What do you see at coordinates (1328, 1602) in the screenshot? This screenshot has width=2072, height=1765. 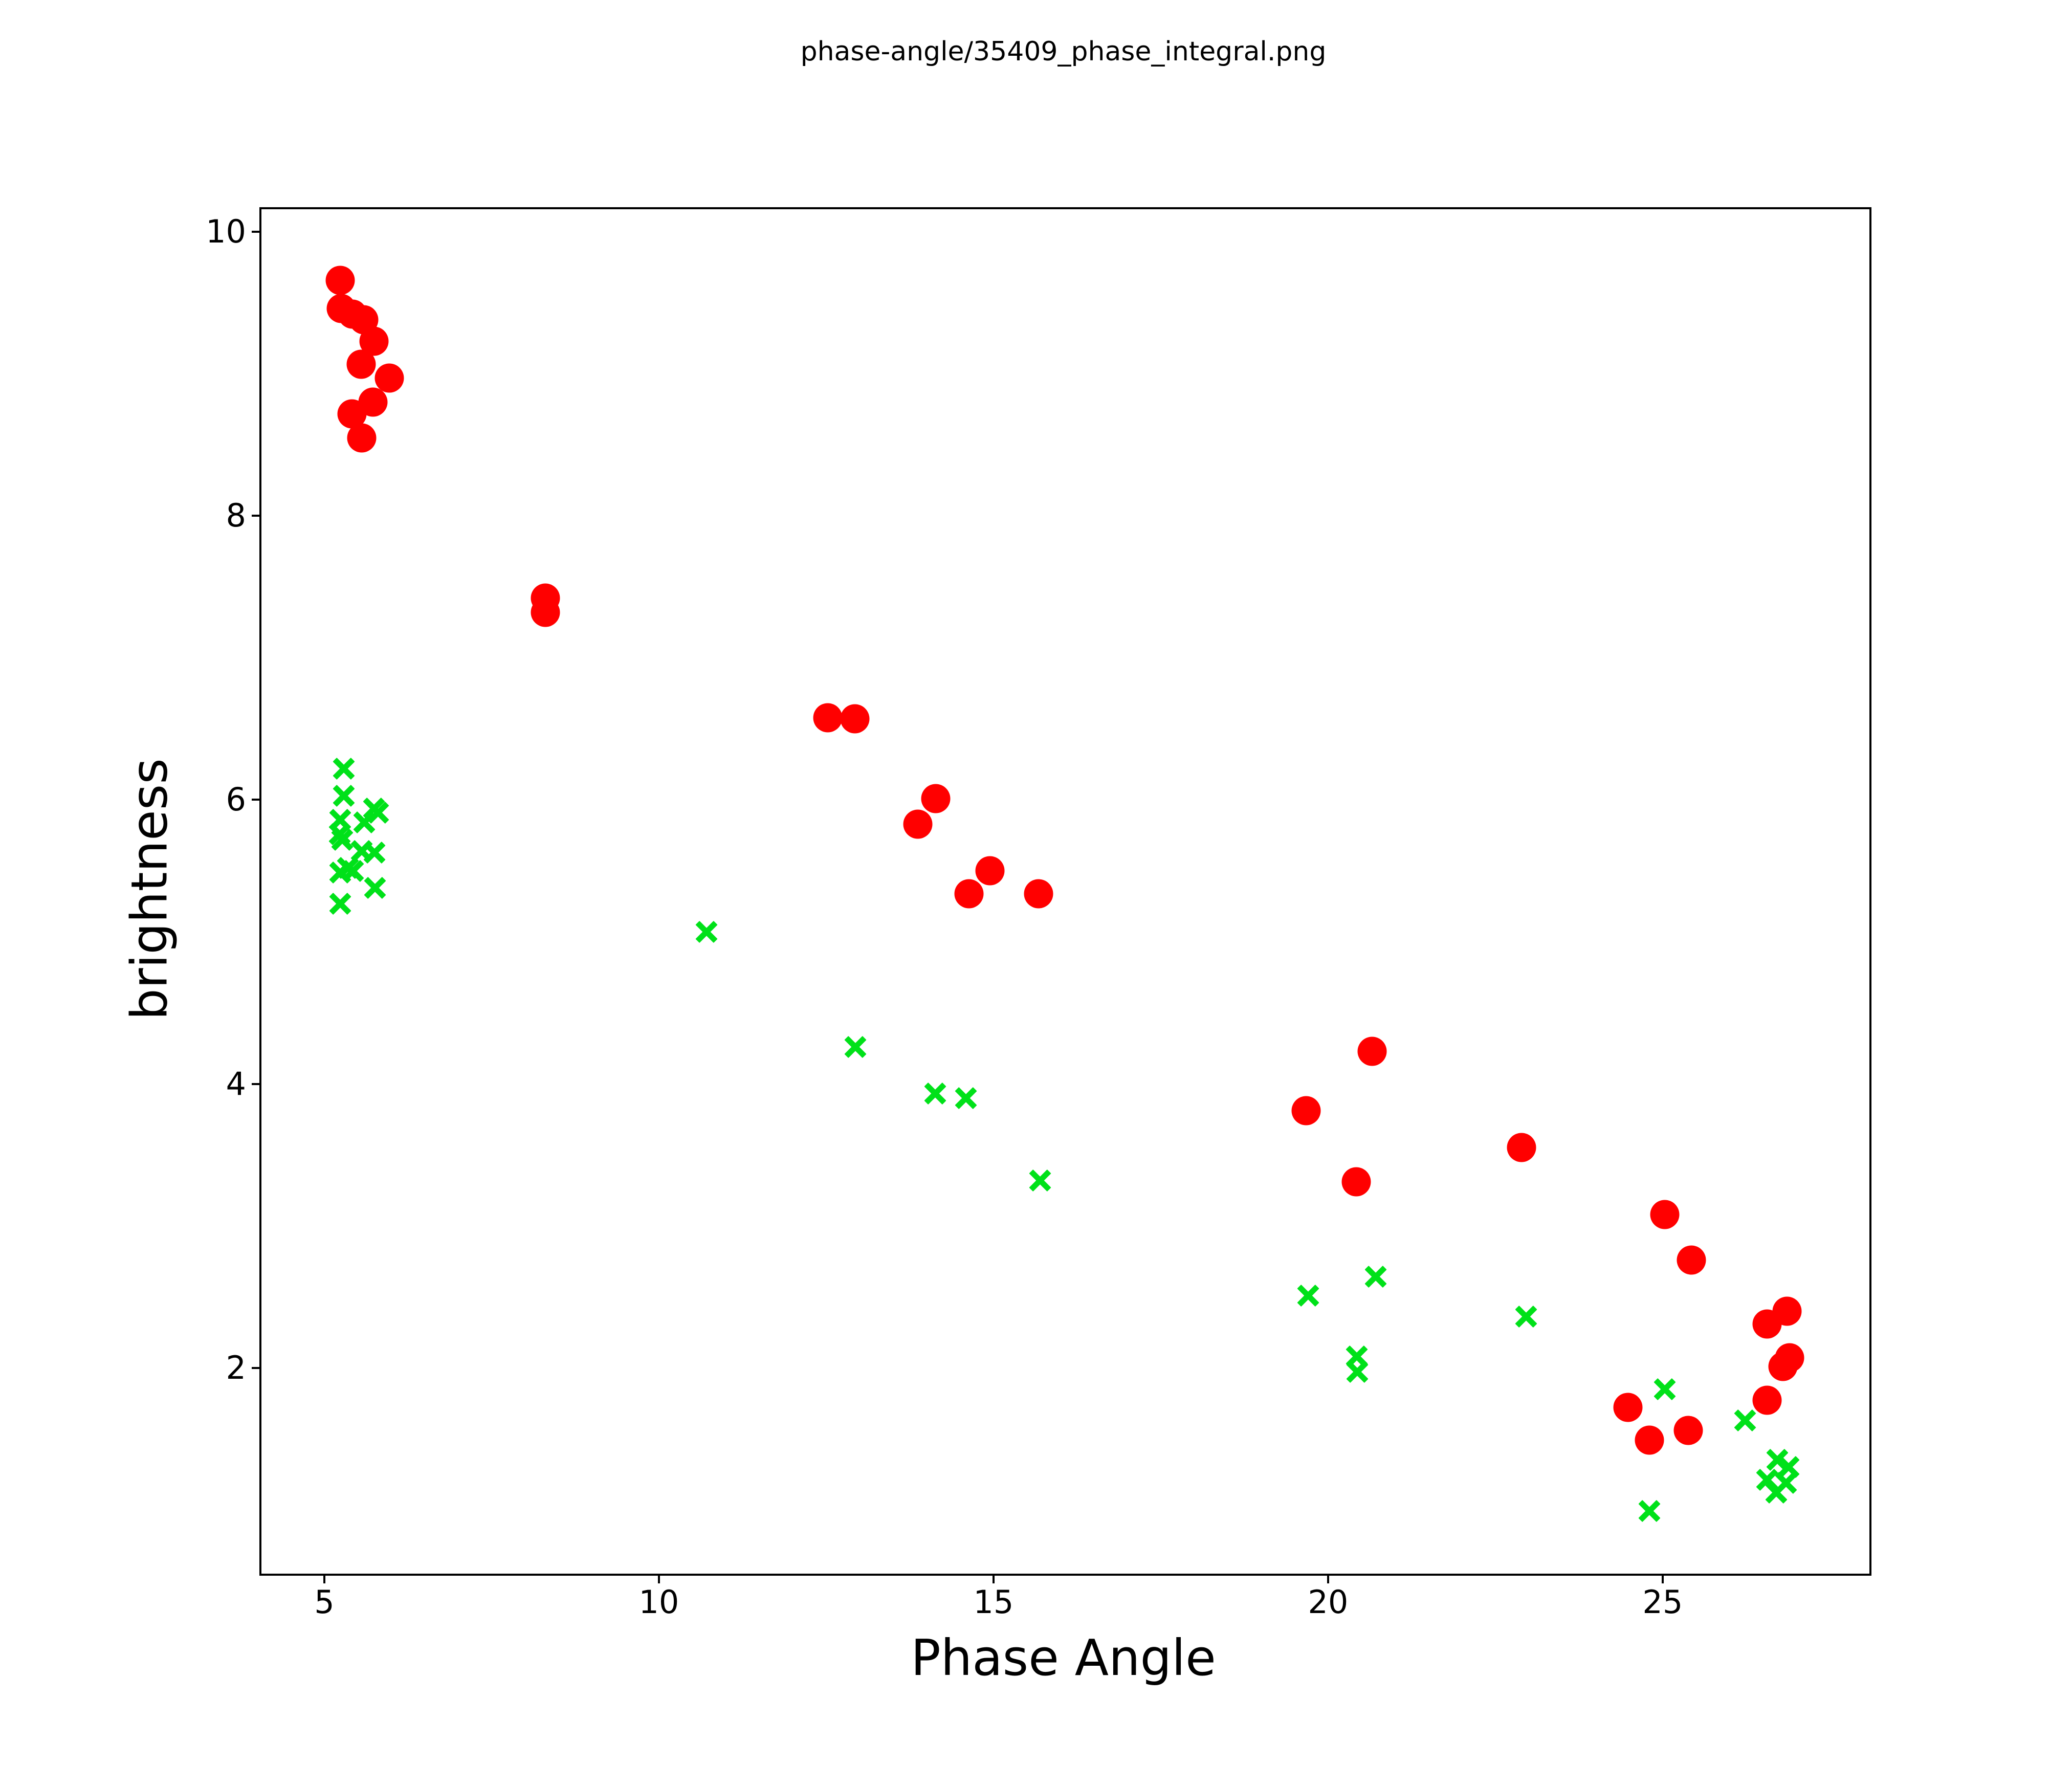 I see `x-tick-label: 20` at bounding box center [1328, 1602].